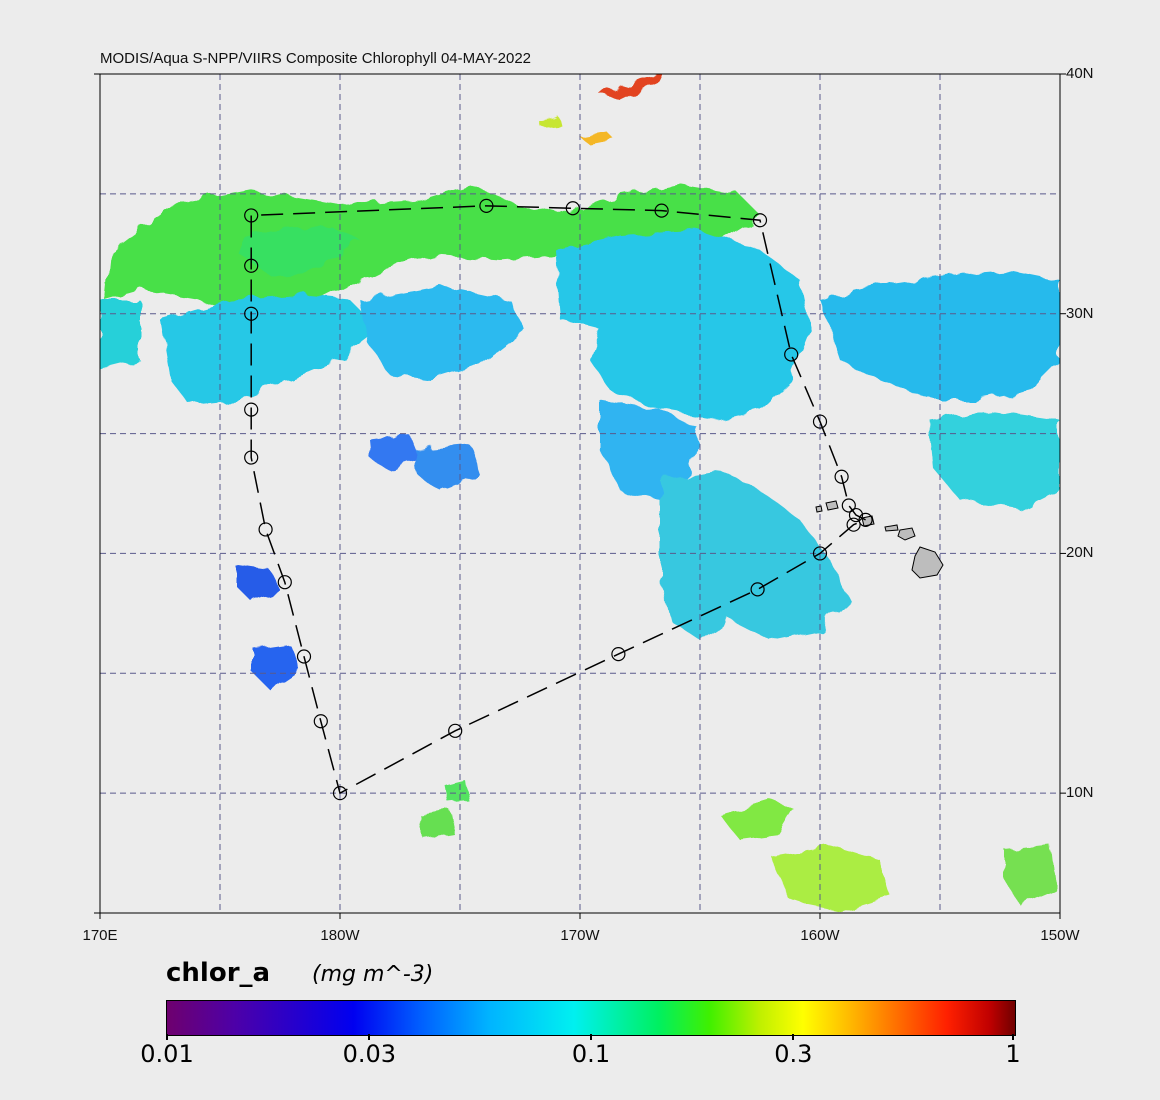  What do you see at coordinates (1080, 313) in the screenshot?
I see `latitude-label: 30N` at bounding box center [1080, 313].